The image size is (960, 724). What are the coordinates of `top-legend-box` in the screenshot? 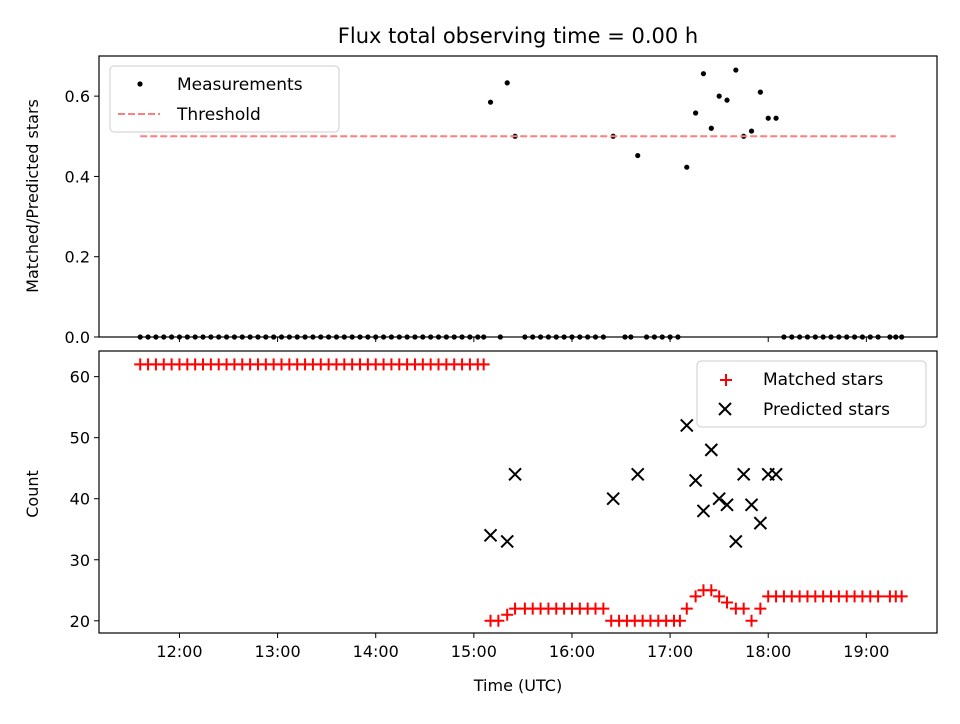 It's located at (224, 99).